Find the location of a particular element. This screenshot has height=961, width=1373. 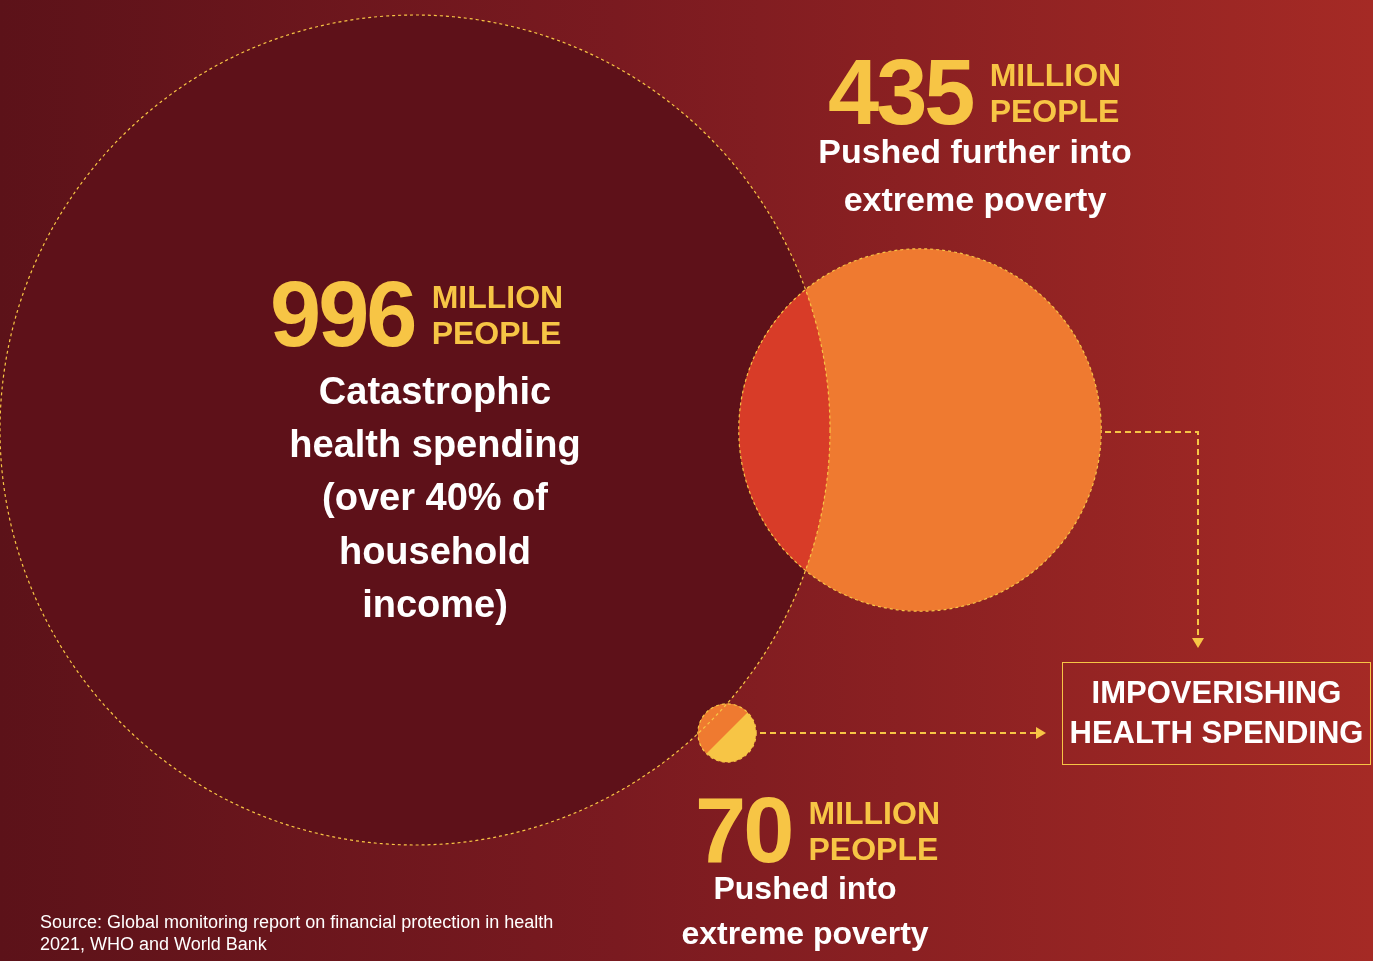

category-label: Catastrophic health spending (over 40% of household income) is located at coordinates (435, 498).